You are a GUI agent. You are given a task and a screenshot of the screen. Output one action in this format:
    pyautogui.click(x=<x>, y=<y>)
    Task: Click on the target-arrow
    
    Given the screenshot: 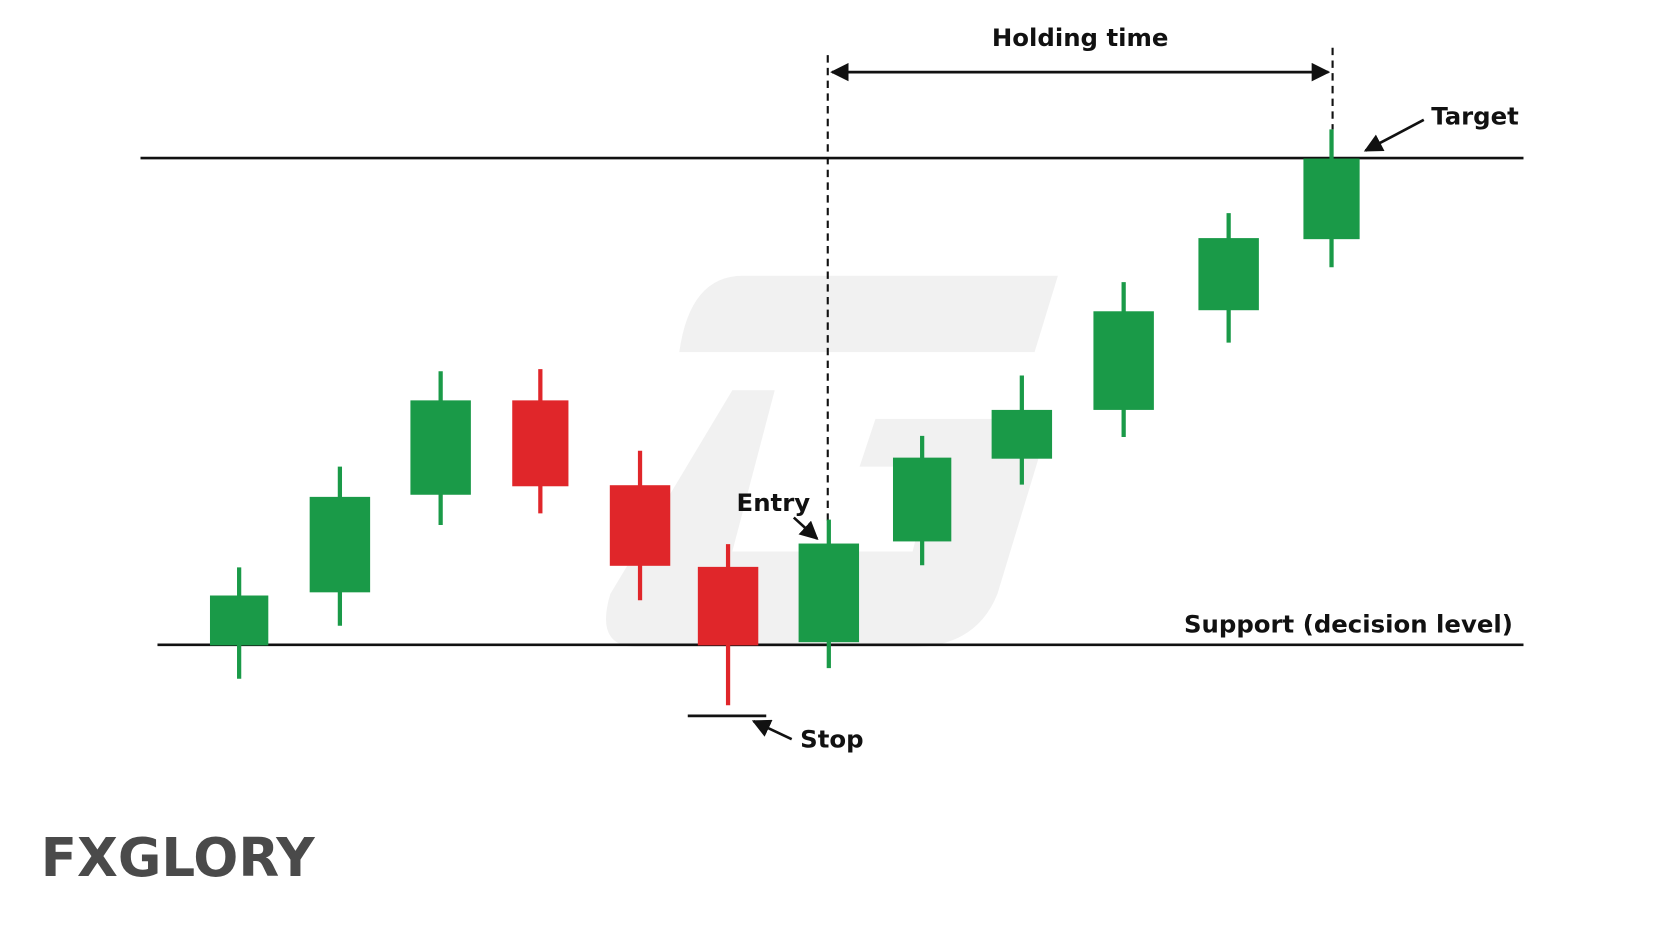 What is the action you would take?
    pyautogui.click(x=1394, y=135)
    